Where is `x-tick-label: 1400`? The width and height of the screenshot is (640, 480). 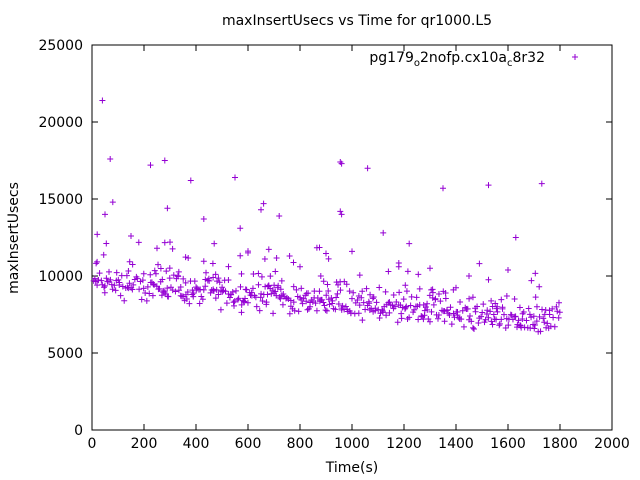
x-tick-label: 1400 is located at coordinates (456, 444).